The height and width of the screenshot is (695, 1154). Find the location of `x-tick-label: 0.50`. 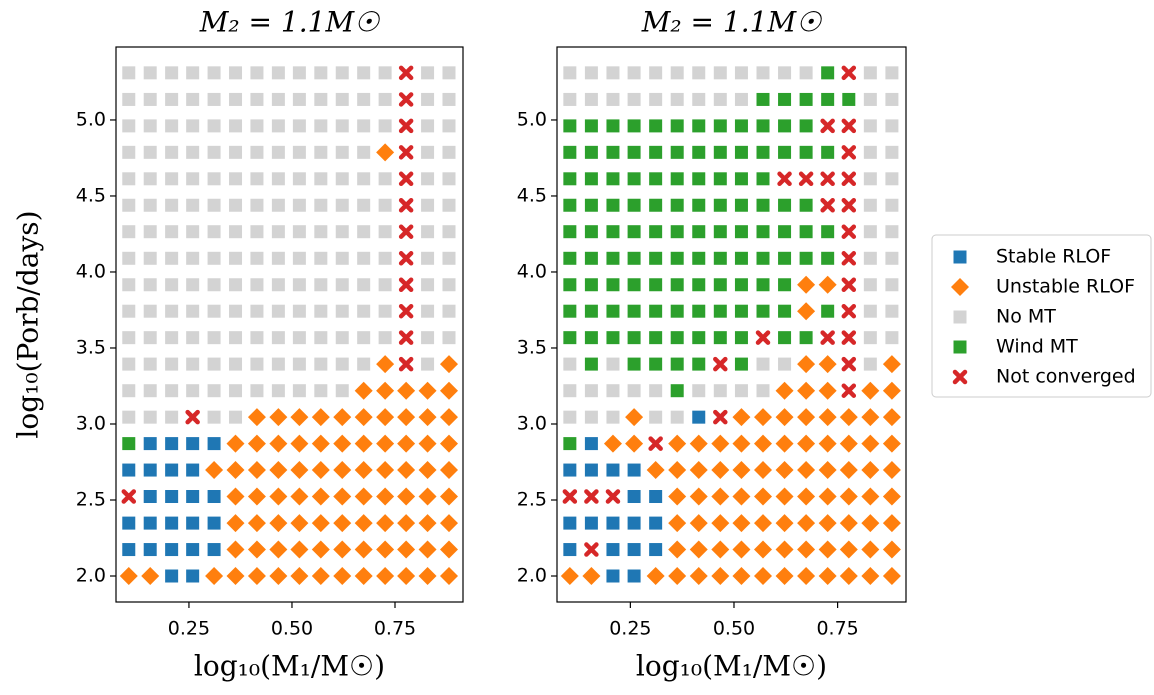

x-tick-label: 0.50 is located at coordinates (734, 629).